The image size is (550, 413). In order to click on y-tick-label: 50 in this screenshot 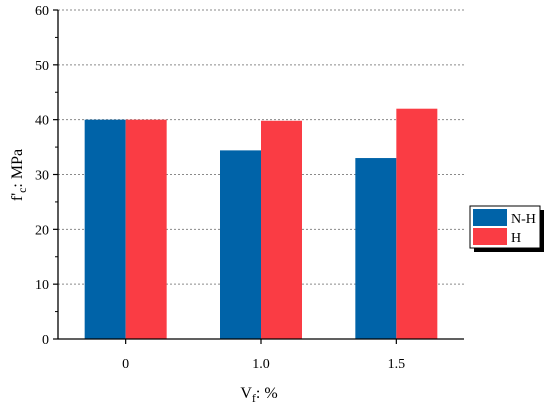, I will do `click(42, 66)`.